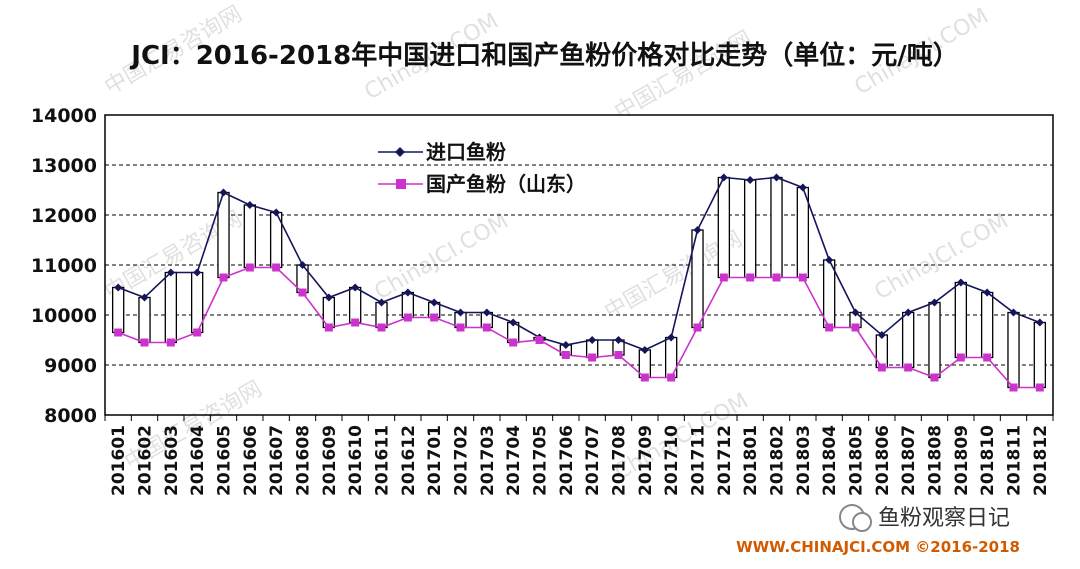  Describe the element at coordinates (944, 518) in the screenshot. I see `badge-text: 鱼粉观察日记` at that location.